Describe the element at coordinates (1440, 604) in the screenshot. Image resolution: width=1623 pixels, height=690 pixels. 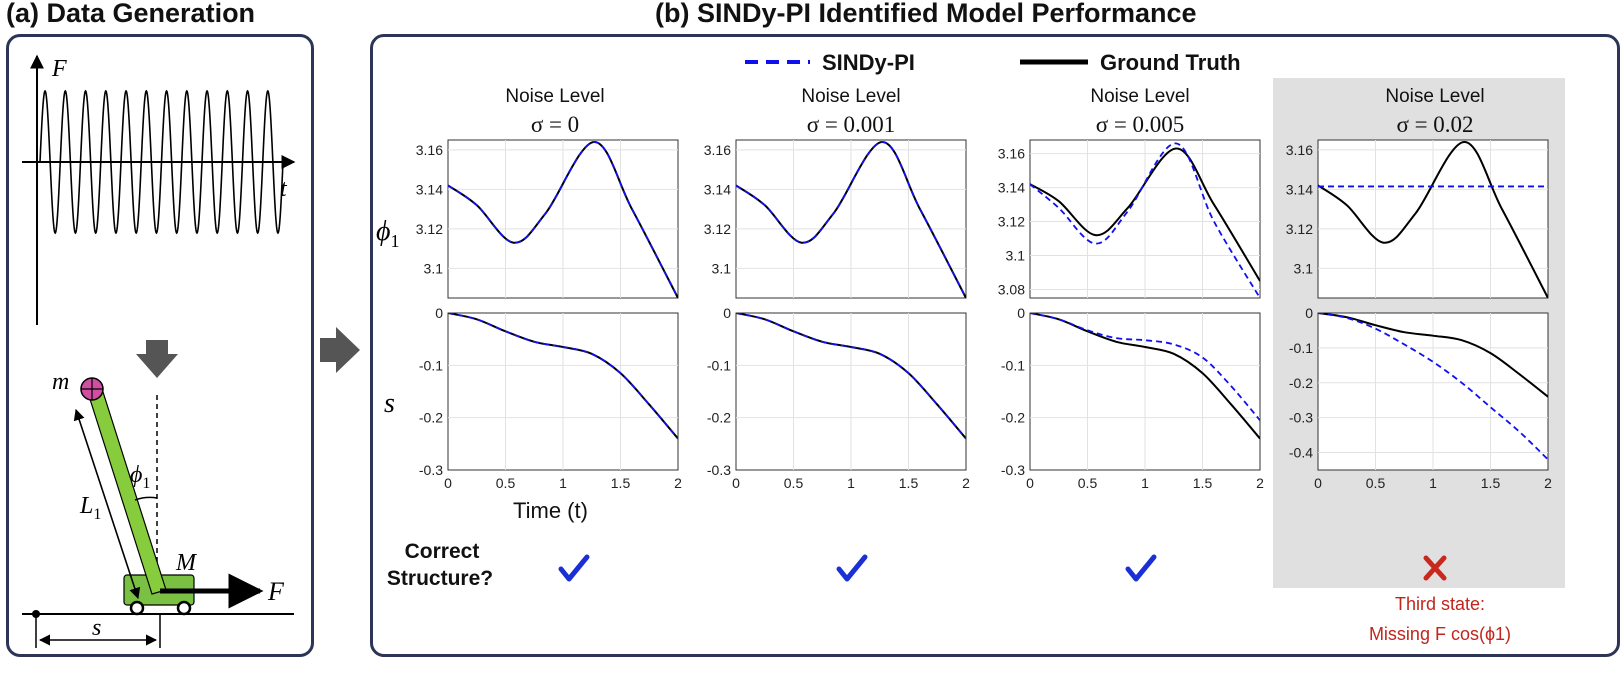
I see `failure-note-line1: Third state:` at that location.